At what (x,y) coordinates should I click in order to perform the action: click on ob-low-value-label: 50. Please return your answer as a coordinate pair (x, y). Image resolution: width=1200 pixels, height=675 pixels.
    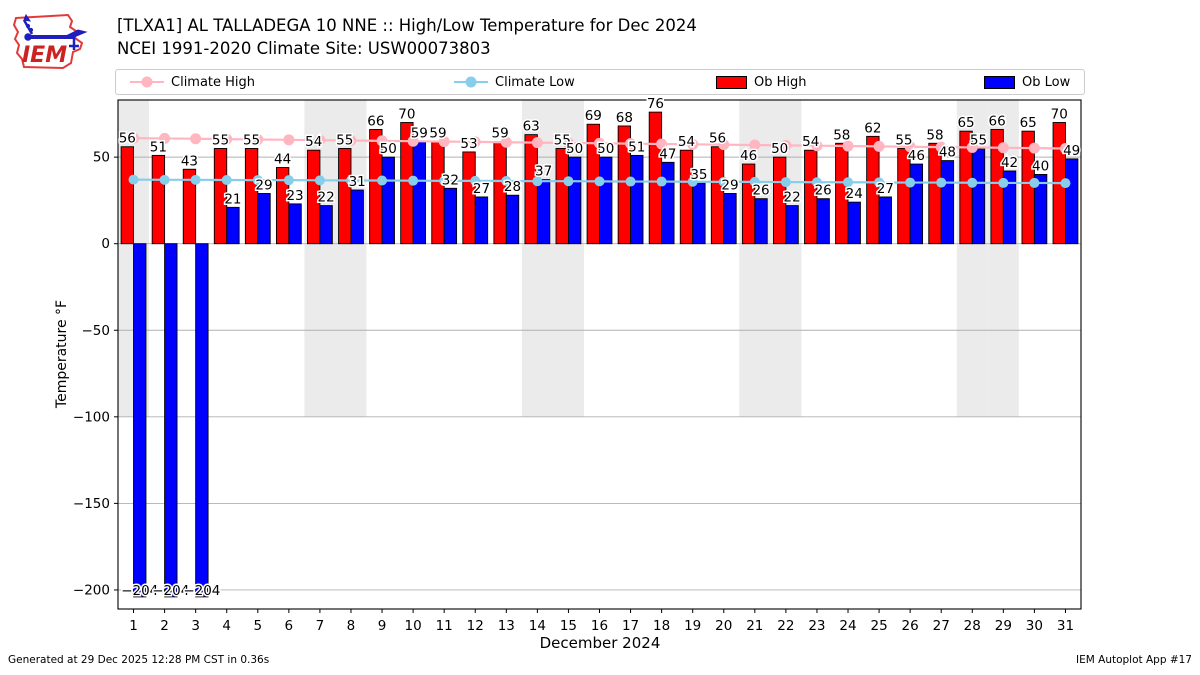
    Looking at the image, I should click on (605, 149).